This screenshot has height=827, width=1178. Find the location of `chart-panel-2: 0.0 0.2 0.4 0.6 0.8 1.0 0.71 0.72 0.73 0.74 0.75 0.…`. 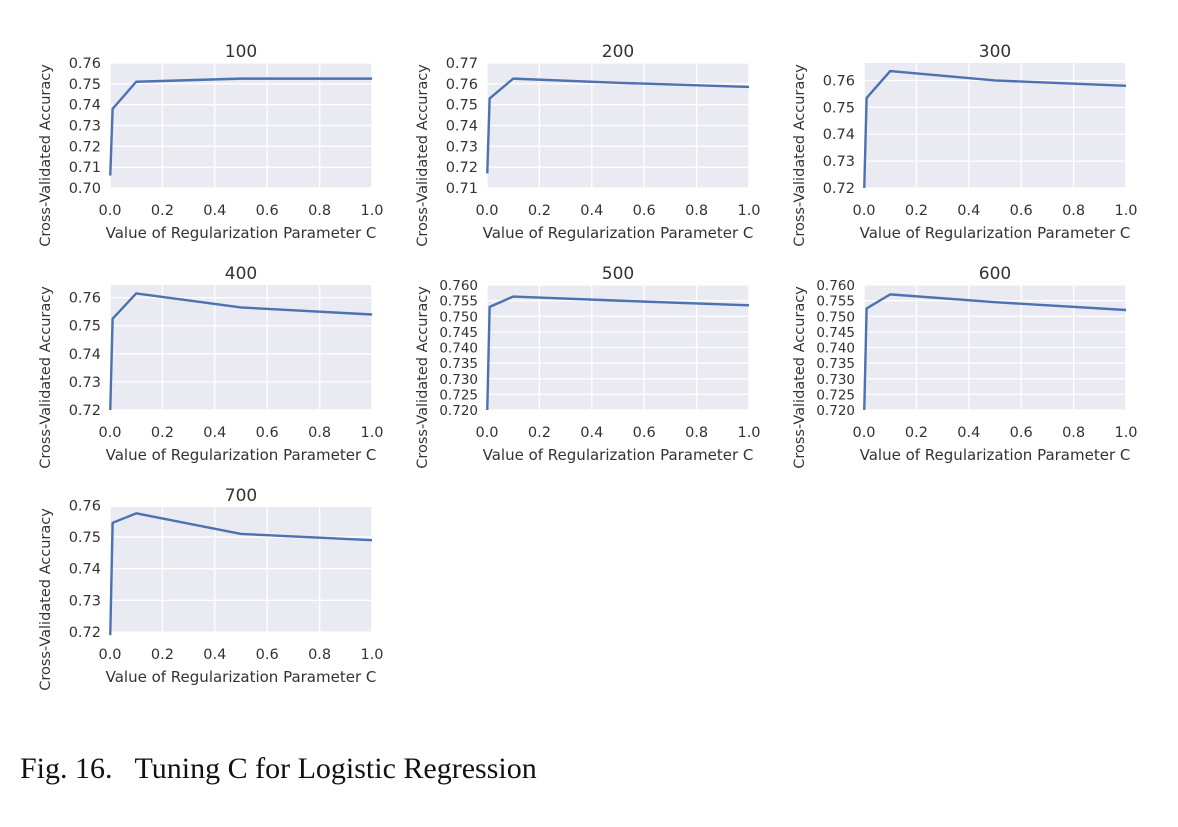

chart-panel-2: 0.0 0.2 0.4 0.6 0.8 1.0 0.71 0.72 0.73 0.74 0.75 0.… is located at coordinates (588, 144).